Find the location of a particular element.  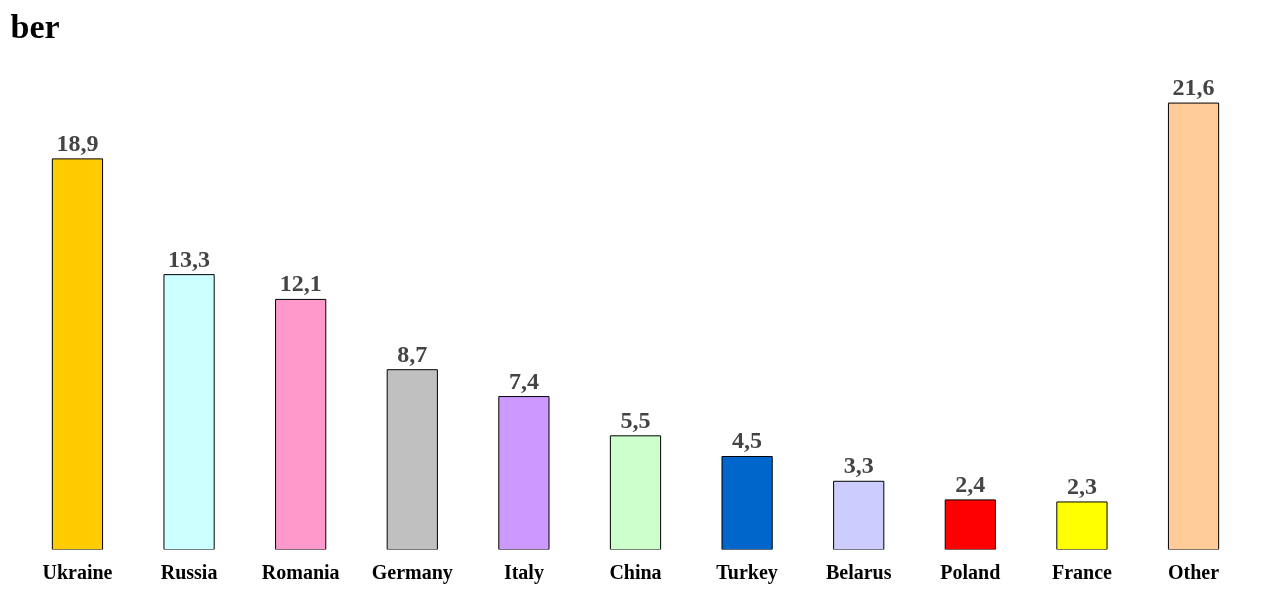

x-tick-label: Italy is located at coordinates (523, 572).